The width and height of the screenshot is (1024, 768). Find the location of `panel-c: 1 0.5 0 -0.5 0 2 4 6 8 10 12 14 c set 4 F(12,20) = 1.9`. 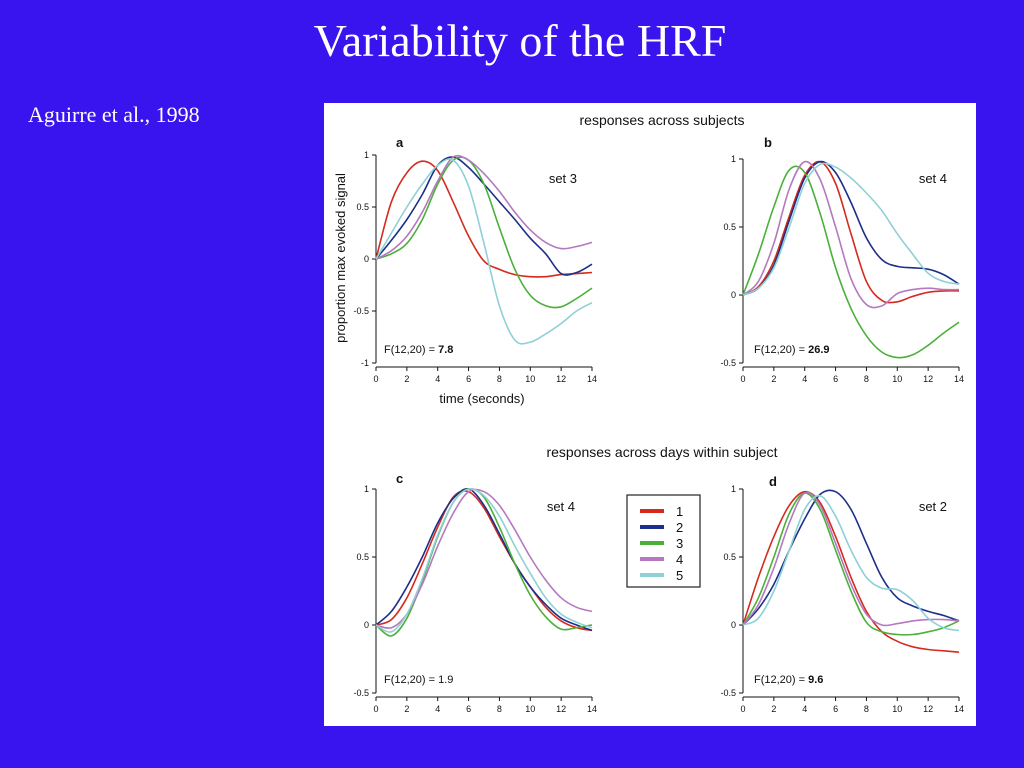

panel-c: 1 0.5 0 -0.5 0 2 4 6 8 10 12 14 c set 4 F(12,20) = 1.9 is located at coordinates (475, 592).